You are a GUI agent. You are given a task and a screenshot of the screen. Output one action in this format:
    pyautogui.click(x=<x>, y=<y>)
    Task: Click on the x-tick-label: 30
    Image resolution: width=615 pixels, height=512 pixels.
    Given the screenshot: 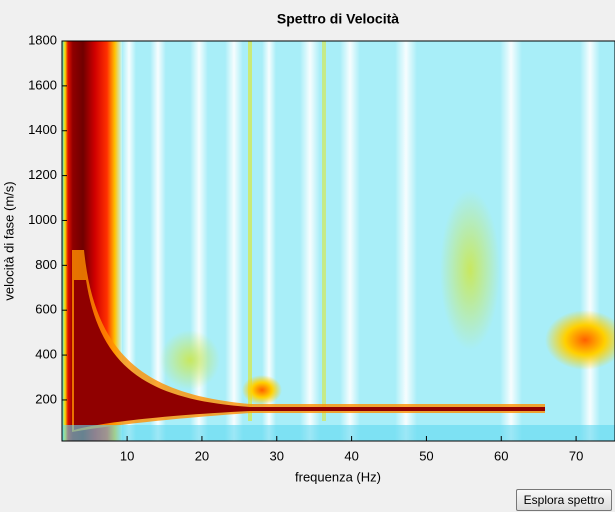 What is the action you would take?
    pyautogui.click(x=277, y=455)
    